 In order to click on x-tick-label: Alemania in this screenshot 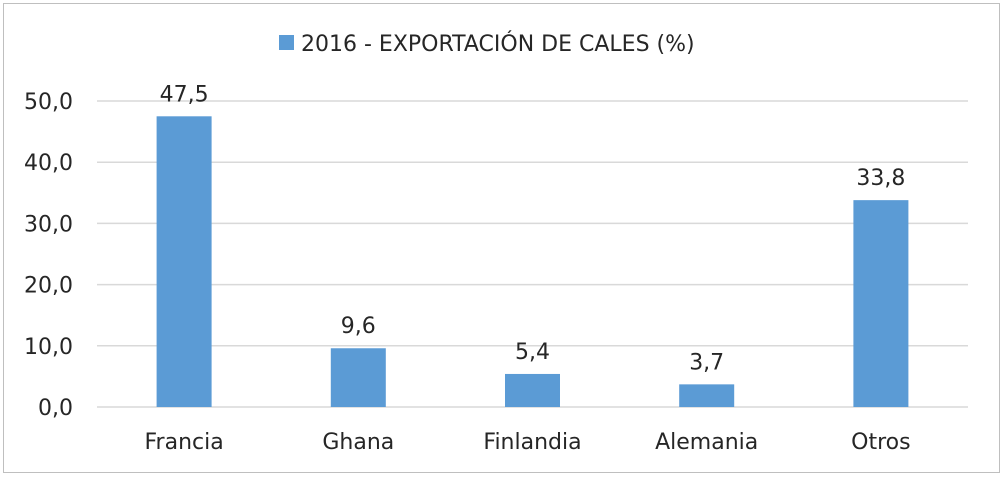, I will do `click(706, 442)`.